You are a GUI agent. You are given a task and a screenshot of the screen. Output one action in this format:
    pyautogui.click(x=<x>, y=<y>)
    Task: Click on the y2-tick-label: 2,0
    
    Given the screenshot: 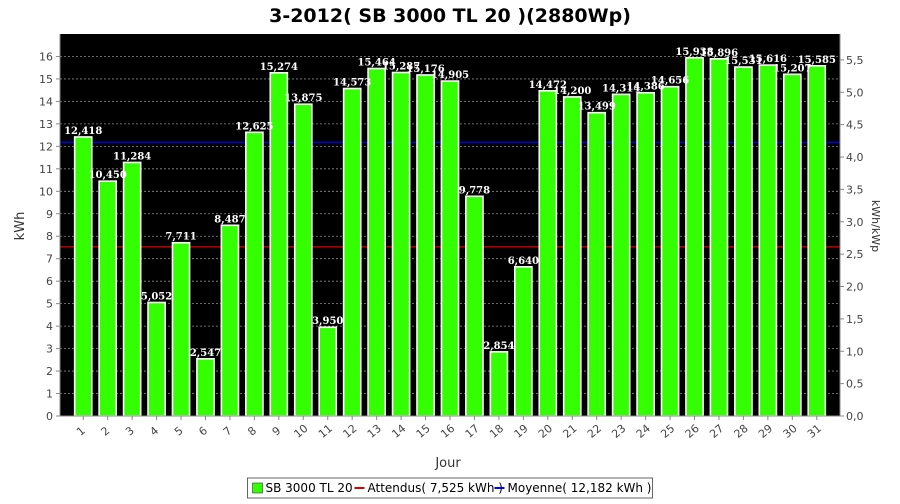 What is the action you would take?
    pyautogui.click(x=855, y=287)
    